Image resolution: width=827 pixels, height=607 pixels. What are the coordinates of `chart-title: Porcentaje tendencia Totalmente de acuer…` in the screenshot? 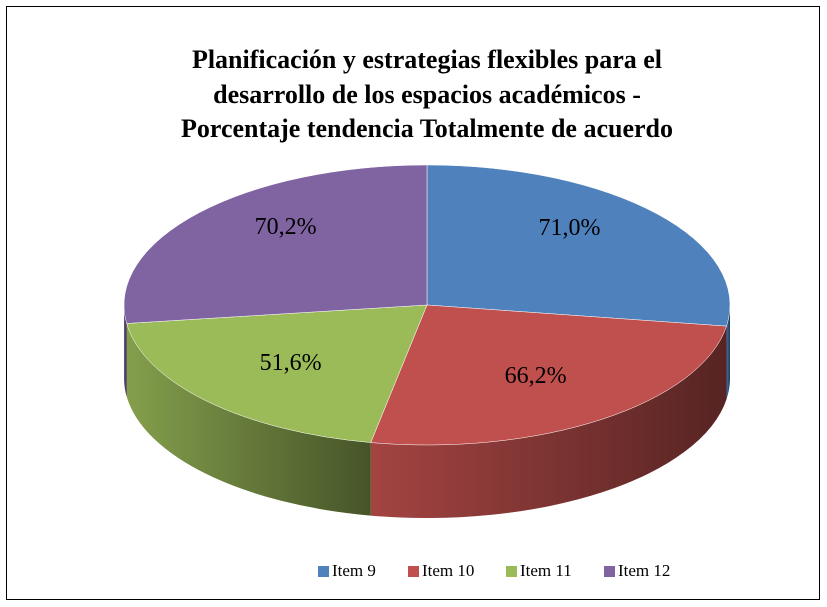 It's located at (427, 128).